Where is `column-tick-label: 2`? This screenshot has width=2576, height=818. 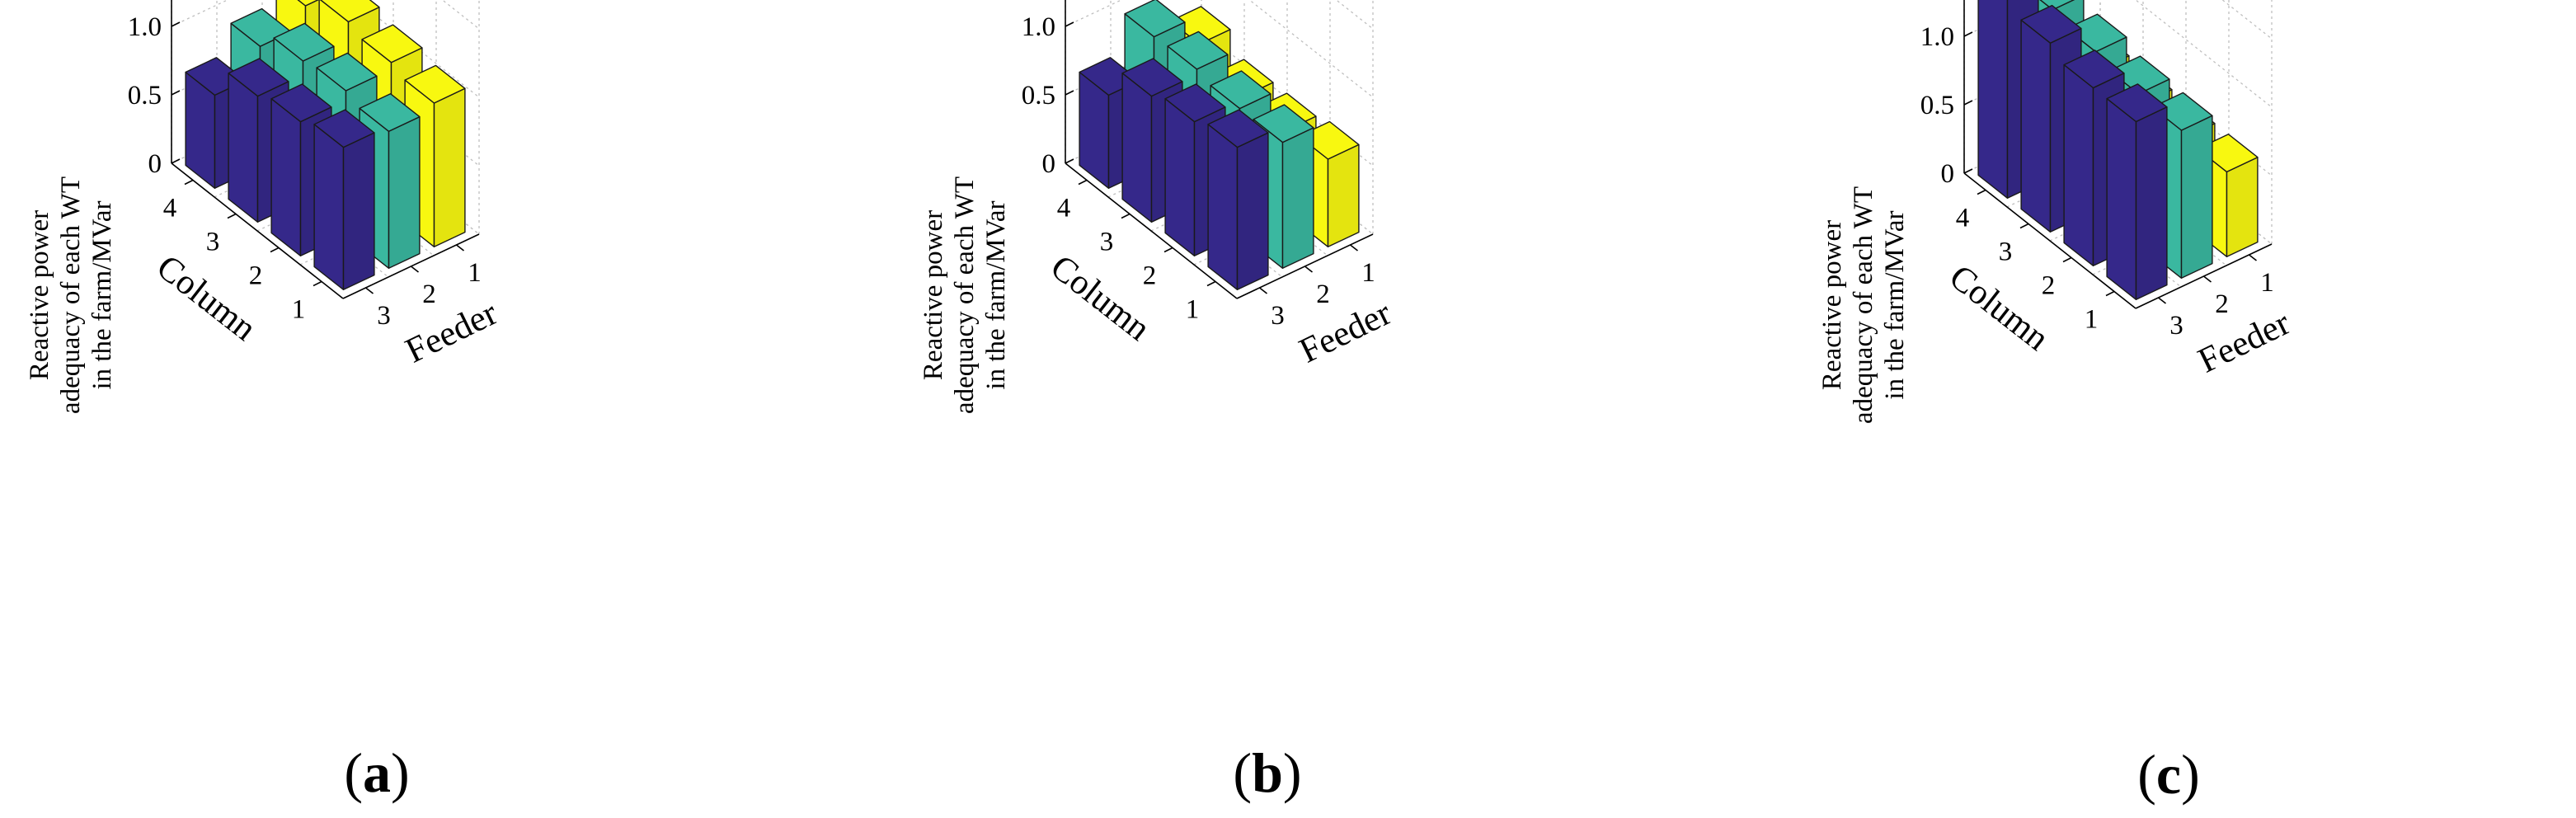
column-tick-label: 2 is located at coordinates (256, 276).